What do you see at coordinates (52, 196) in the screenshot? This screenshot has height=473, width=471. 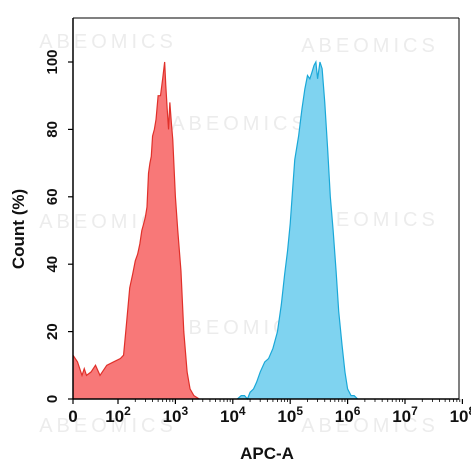 I see `y-tick-label: 60` at bounding box center [52, 196].